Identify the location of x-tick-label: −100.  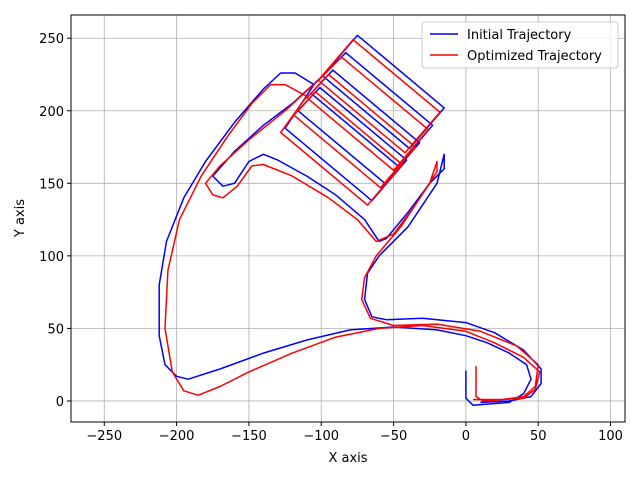
(321, 436).